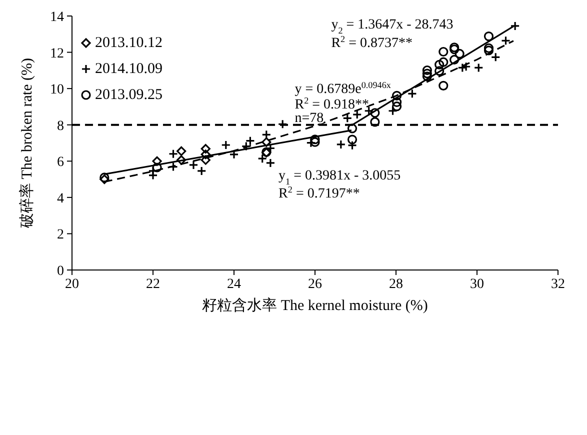 This screenshot has width=587, height=435. I want to click on legend-label: 2014.10.09, so click(128, 69).